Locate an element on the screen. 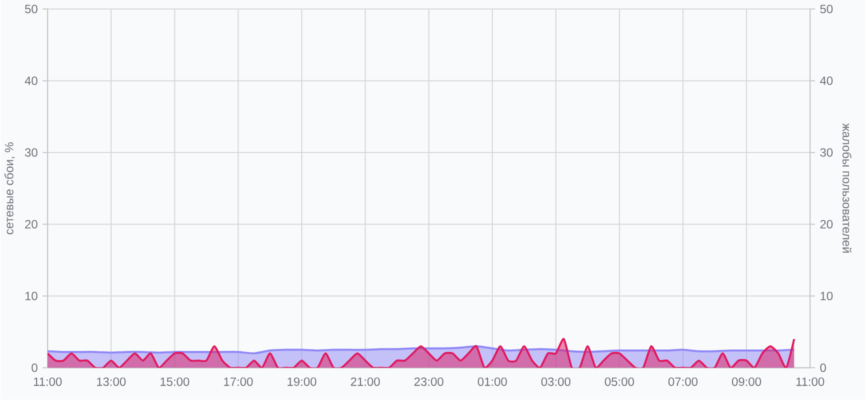 The width and height of the screenshot is (865, 400). y-tick-label: 40 is located at coordinates (31, 81).